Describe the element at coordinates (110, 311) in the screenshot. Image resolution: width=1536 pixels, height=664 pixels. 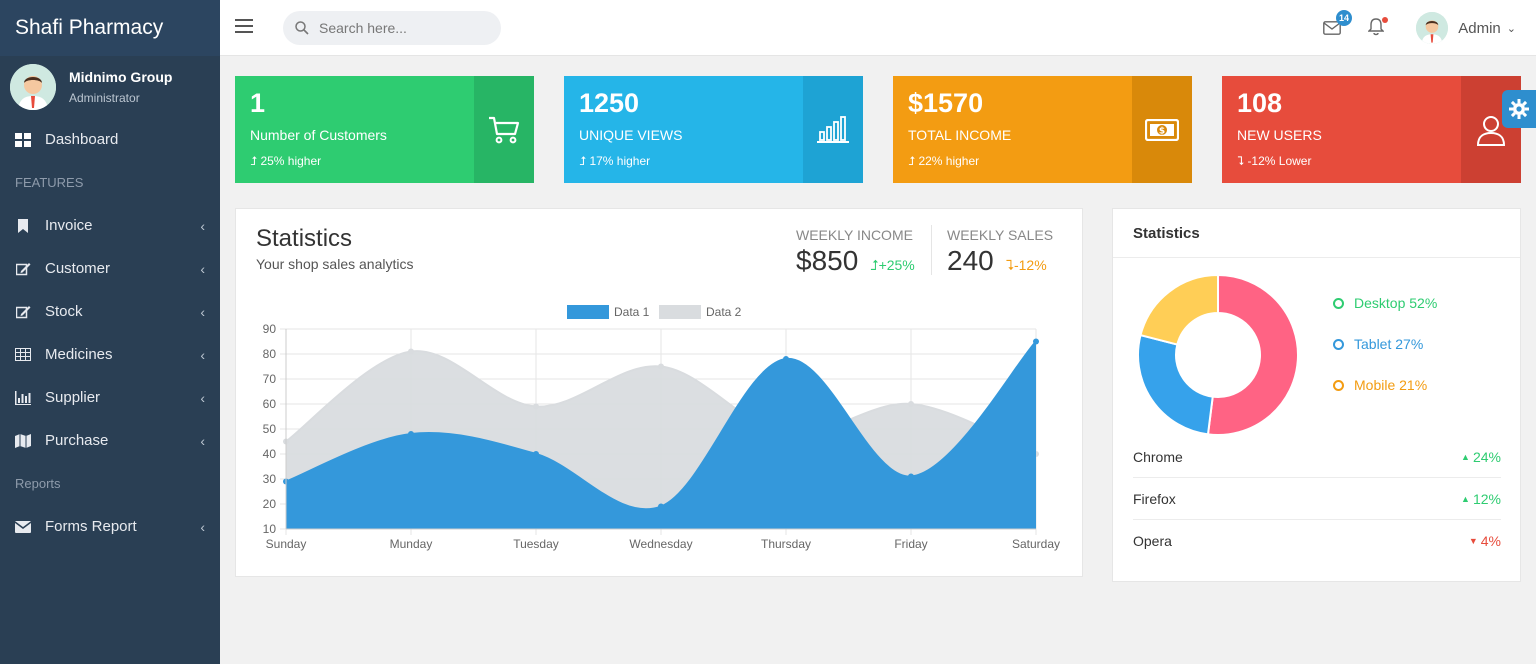
I see `sidebar-item-stock: Stock ‹` at that location.